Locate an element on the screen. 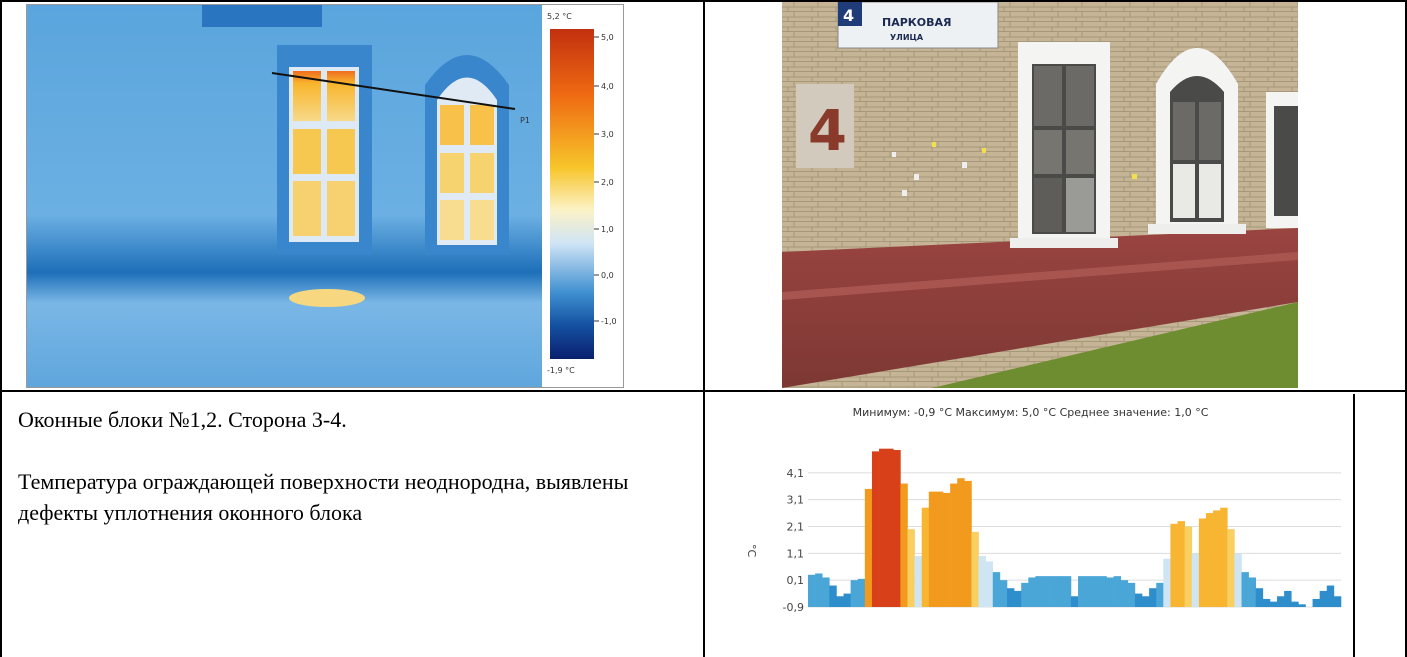 The width and height of the screenshot is (1407, 657). scale-tick: 4,0 is located at coordinates (607, 86).